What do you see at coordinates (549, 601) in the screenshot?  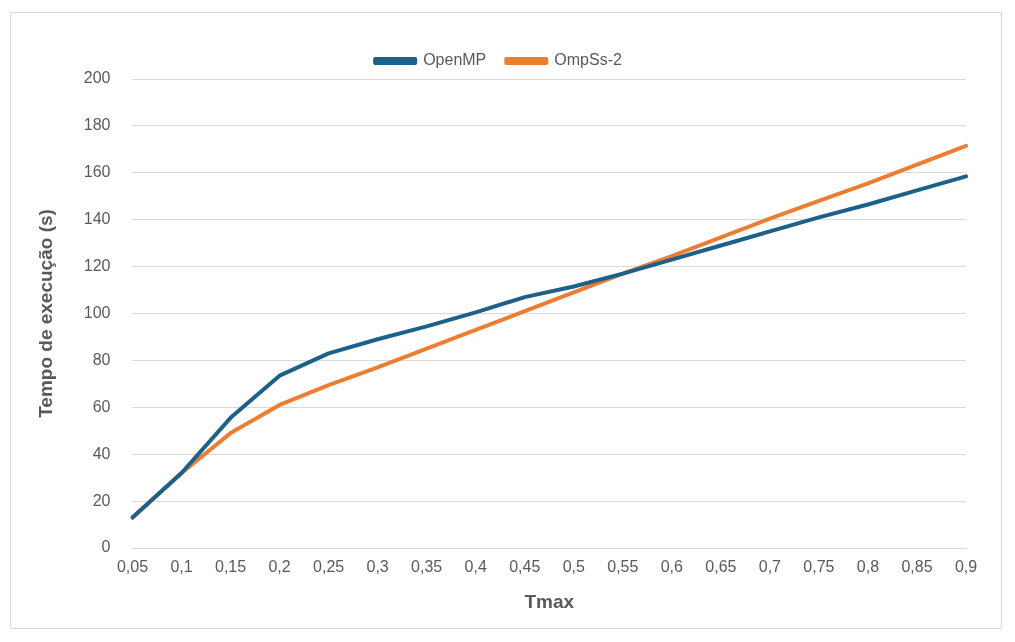 I see `x-axis-title: Tmax` at bounding box center [549, 601].